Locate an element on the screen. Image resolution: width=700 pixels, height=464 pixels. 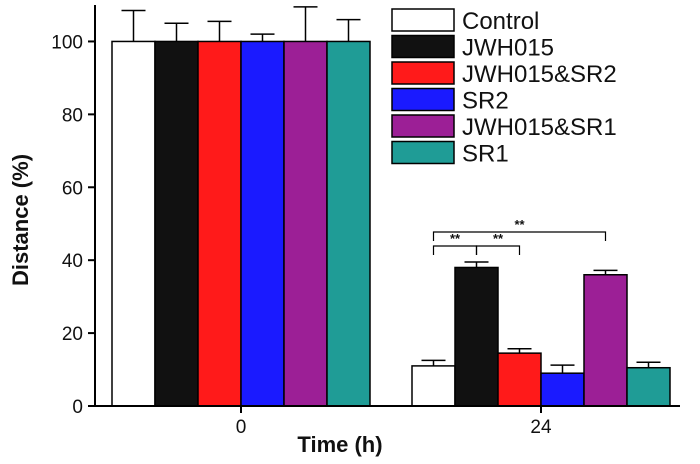
x-axis-title: Time (h) is located at coordinates (339, 444).